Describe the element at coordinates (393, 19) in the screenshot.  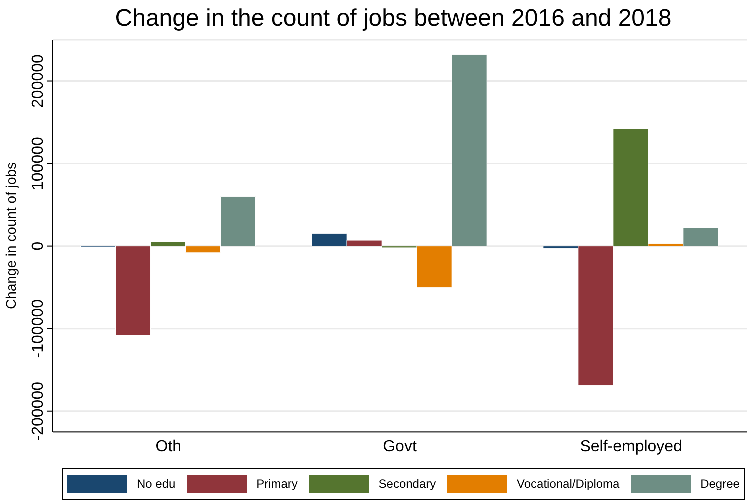
I see `chart-title: Change in the count of jobs between 2016 and 2018` at that location.